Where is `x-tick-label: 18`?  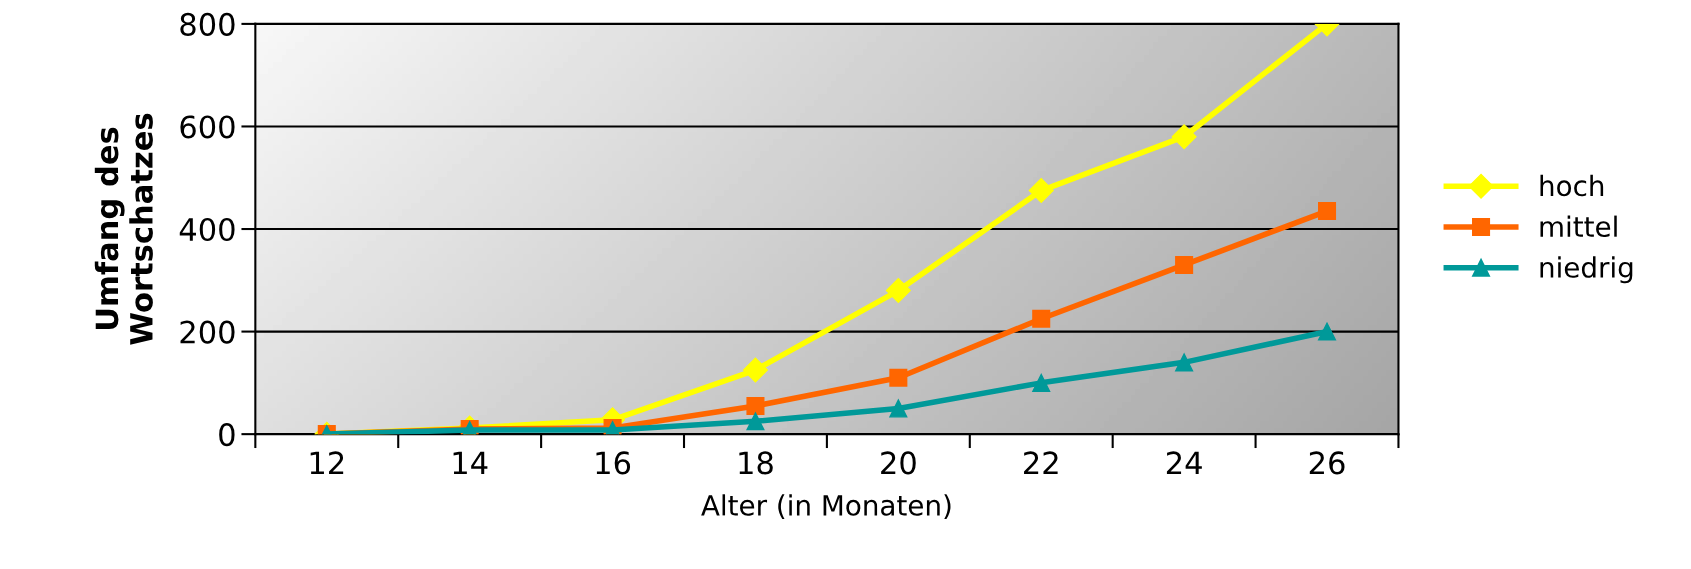 x-tick-label: 18 is located at coordinates (756, 463).